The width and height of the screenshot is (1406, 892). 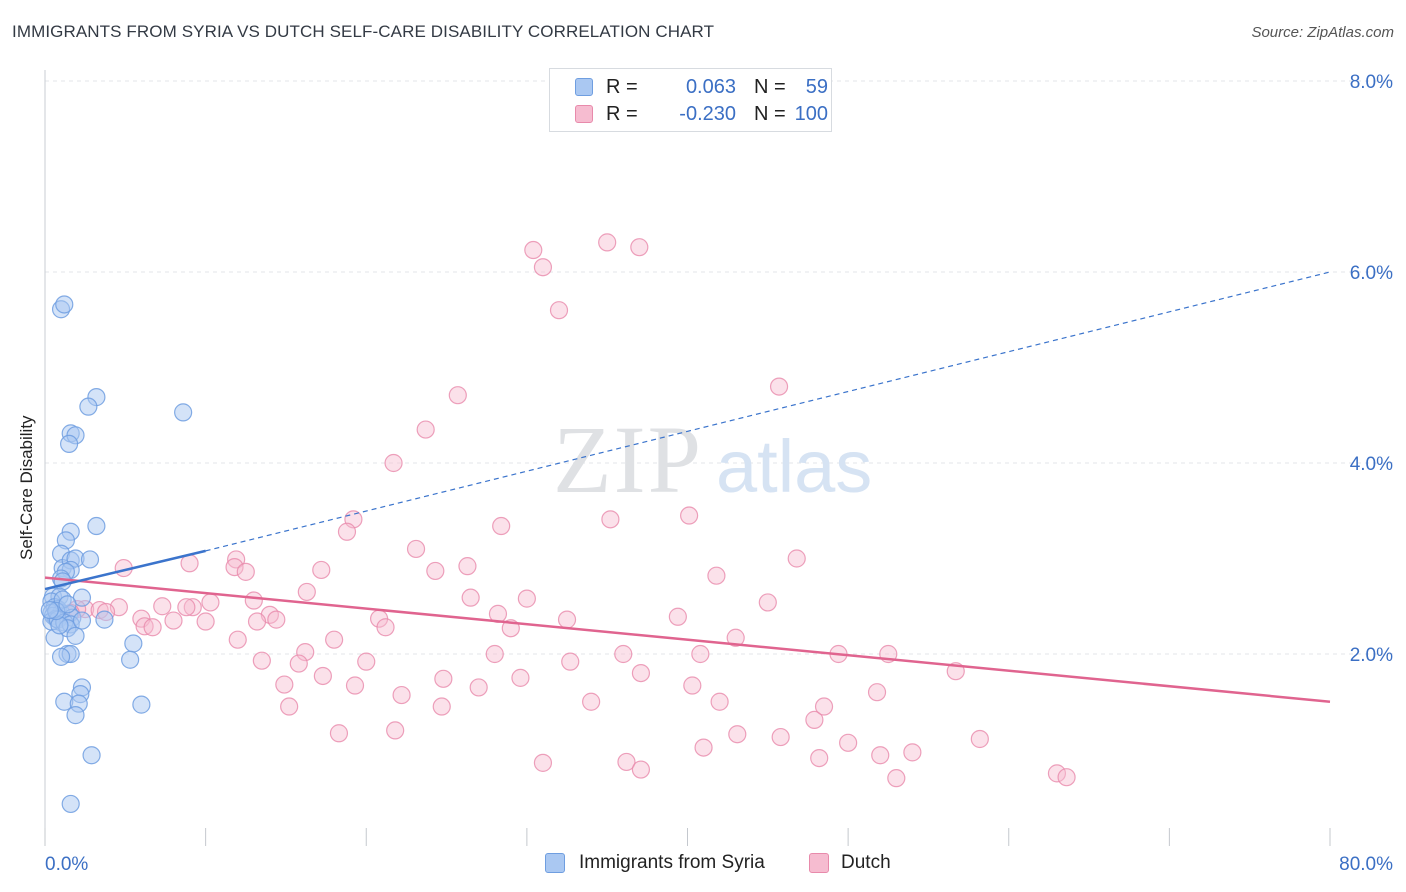 I want to click on legend-n-value-dutch: 100, so click(x=811, y=114).